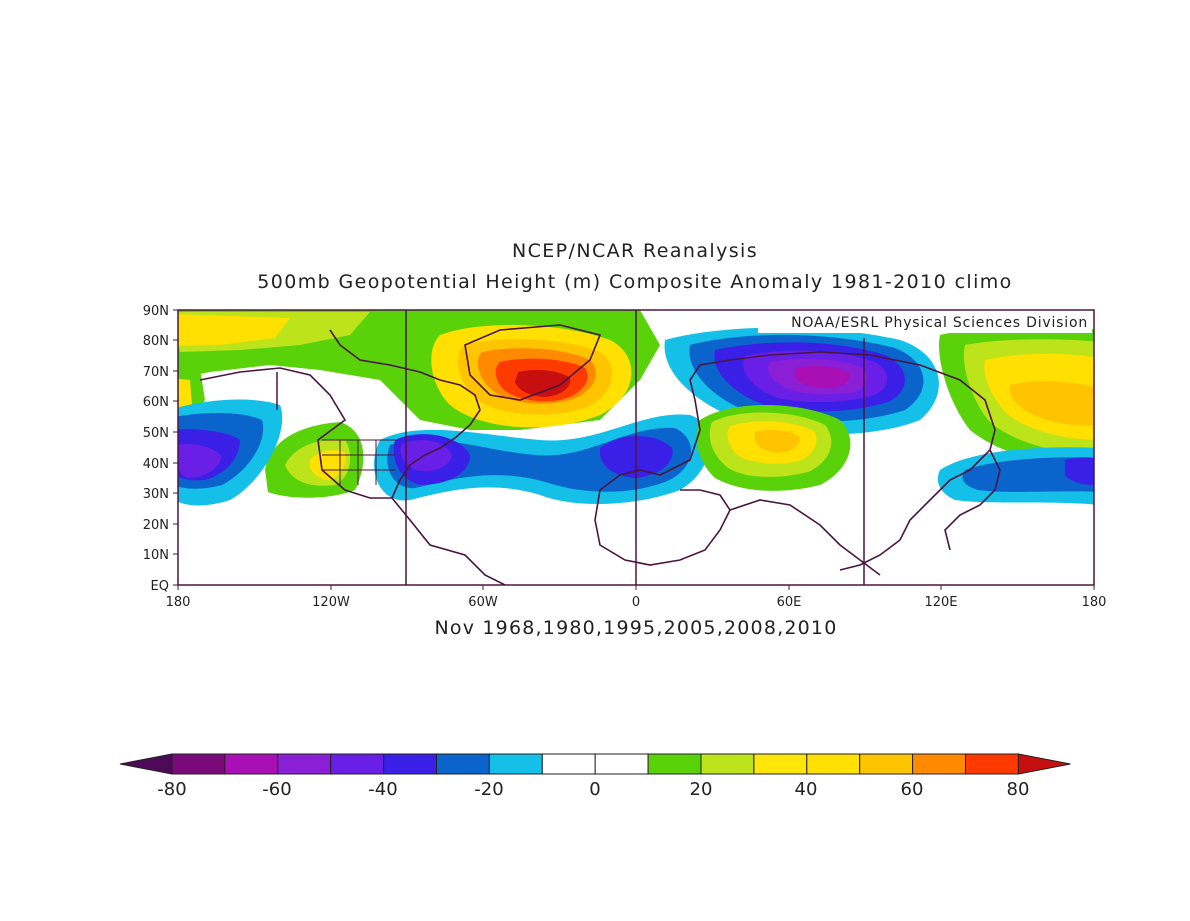 The width and height of the screenshot is (1190, 921). Describe the element at coordinates (488, 789) in the screenshot. I see `colorbar-label: -20` at that location.